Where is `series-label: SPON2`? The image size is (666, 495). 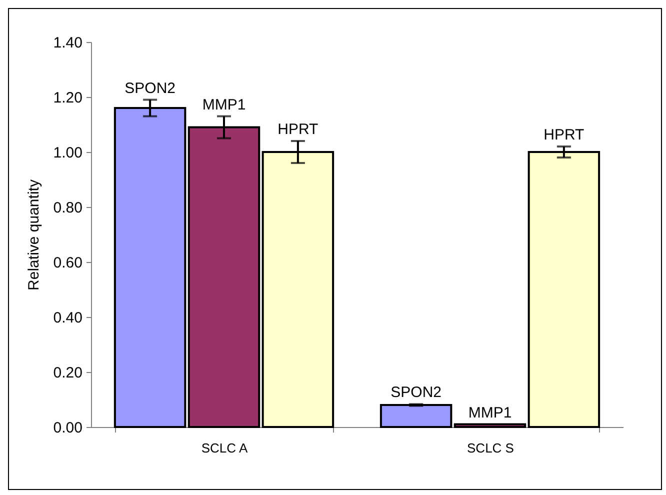 series-label: SPON2 is located at coordinates (416, 393).